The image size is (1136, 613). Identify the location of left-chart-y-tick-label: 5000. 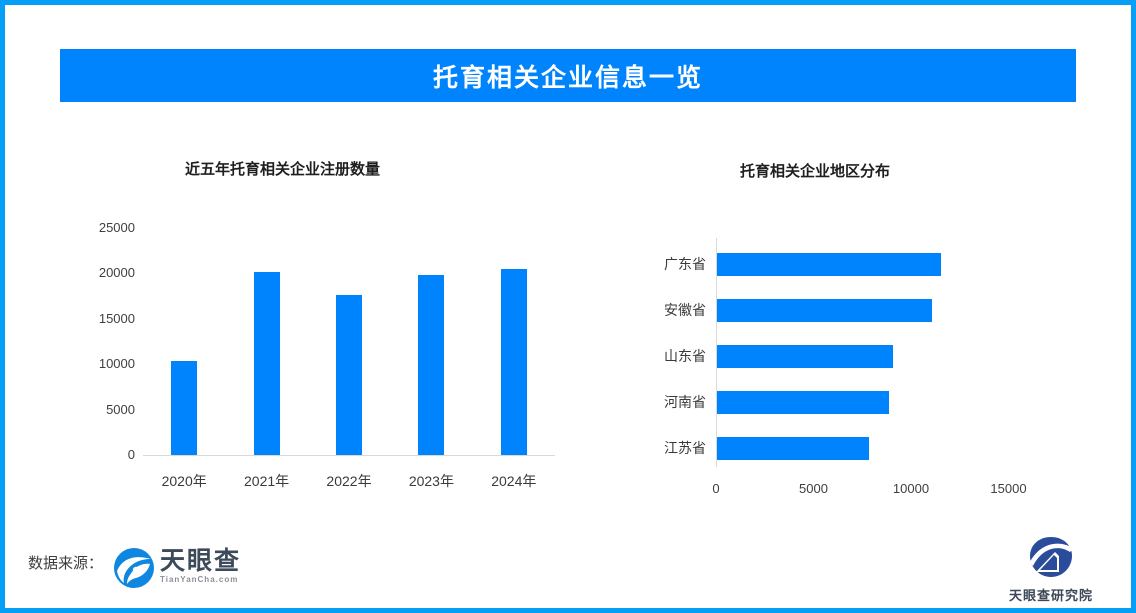
(120, 409).